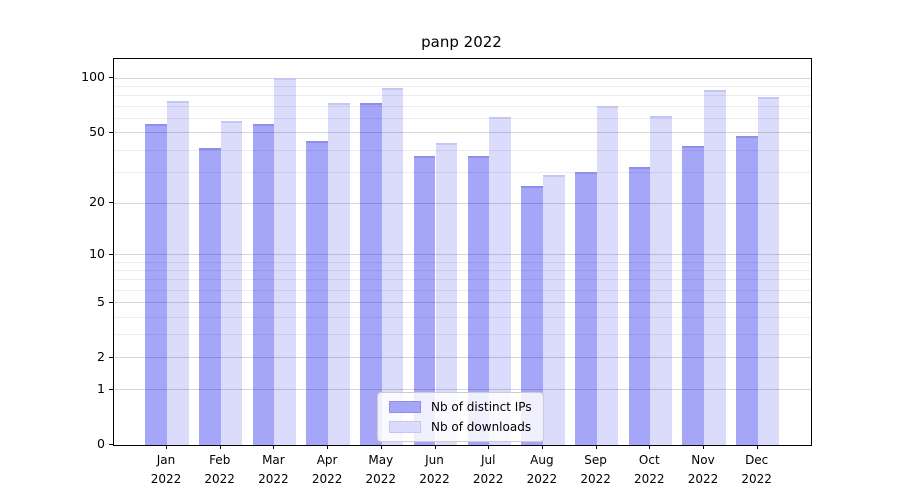 This screenshot has height=500, width=900. I want to click on x-tick-label-dec: Dec 2022, so click(756, 469).